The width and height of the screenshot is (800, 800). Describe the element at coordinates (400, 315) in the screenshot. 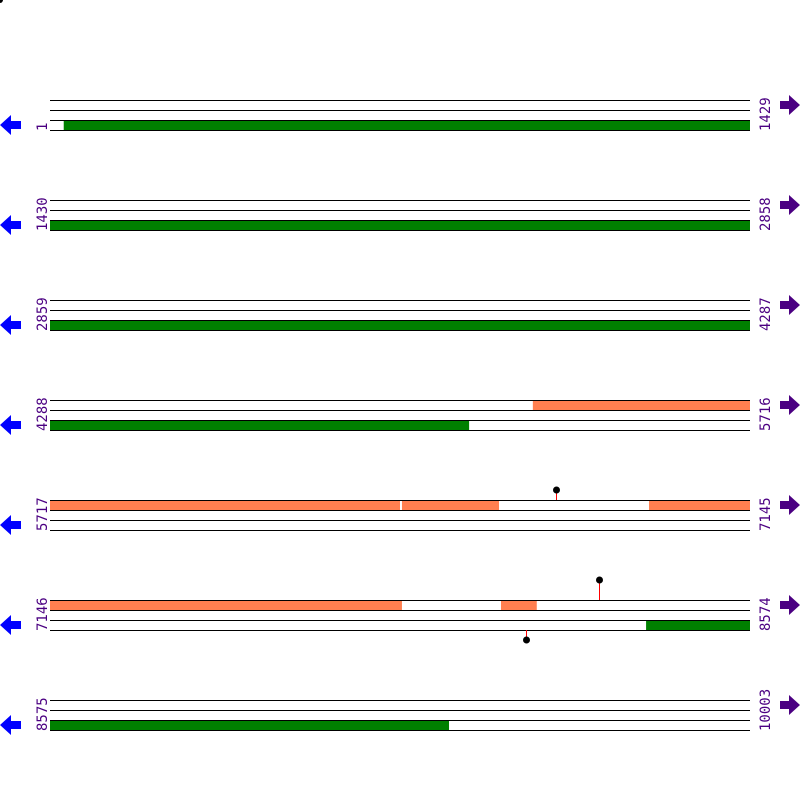

I see `track-row: 2859 4287` at that location.